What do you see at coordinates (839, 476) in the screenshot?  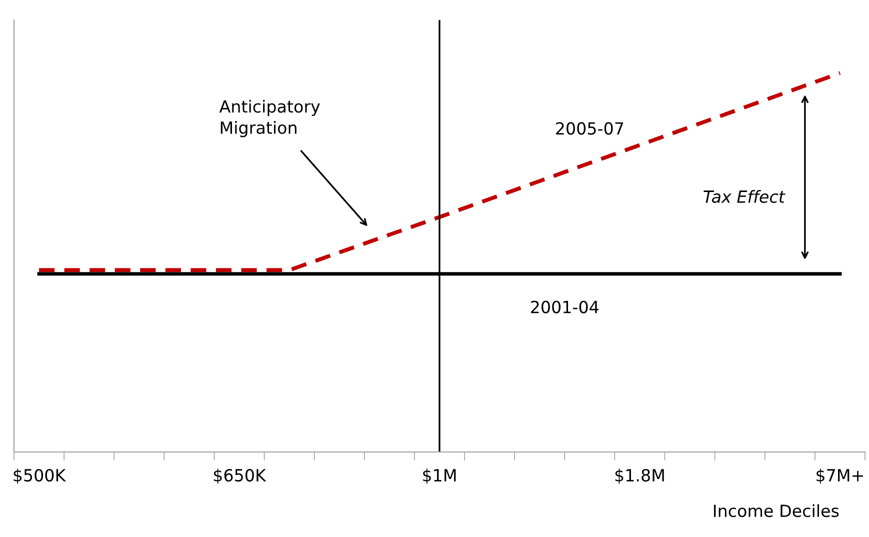 I see `x-tick-label: $7M+` at bounding box center [839, 476].